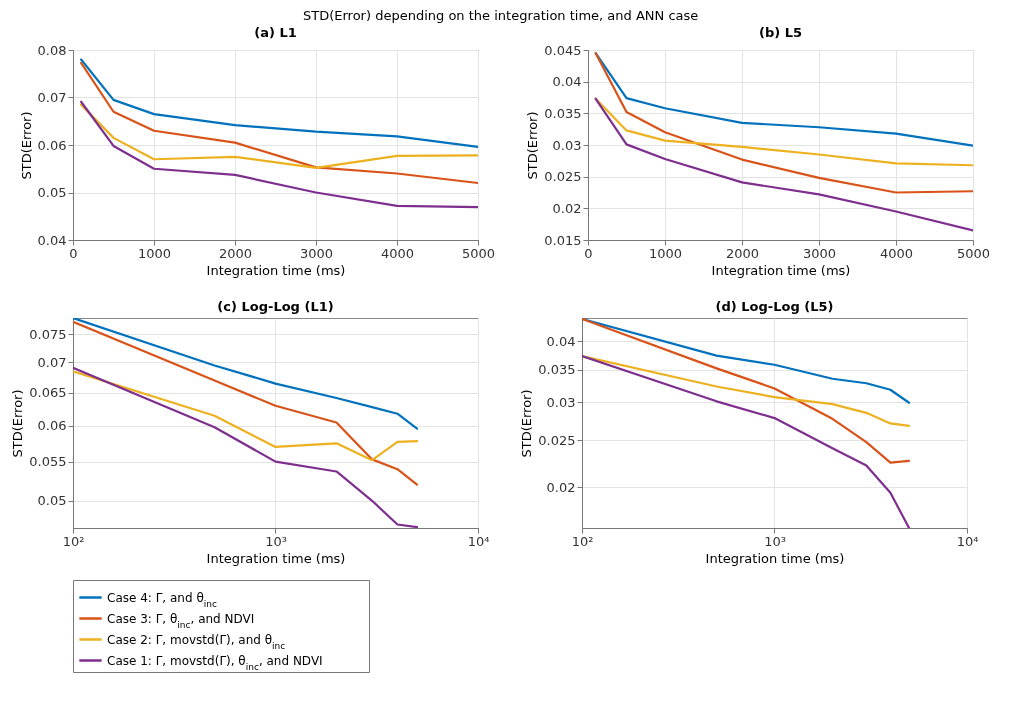 The width and height of the screenshot is (1010, 715). What do you see at coordinates (774, 306) in the screenshot?
I see `chart-title: (d) Log-Log (L5)` at bounding box center [774, 306].